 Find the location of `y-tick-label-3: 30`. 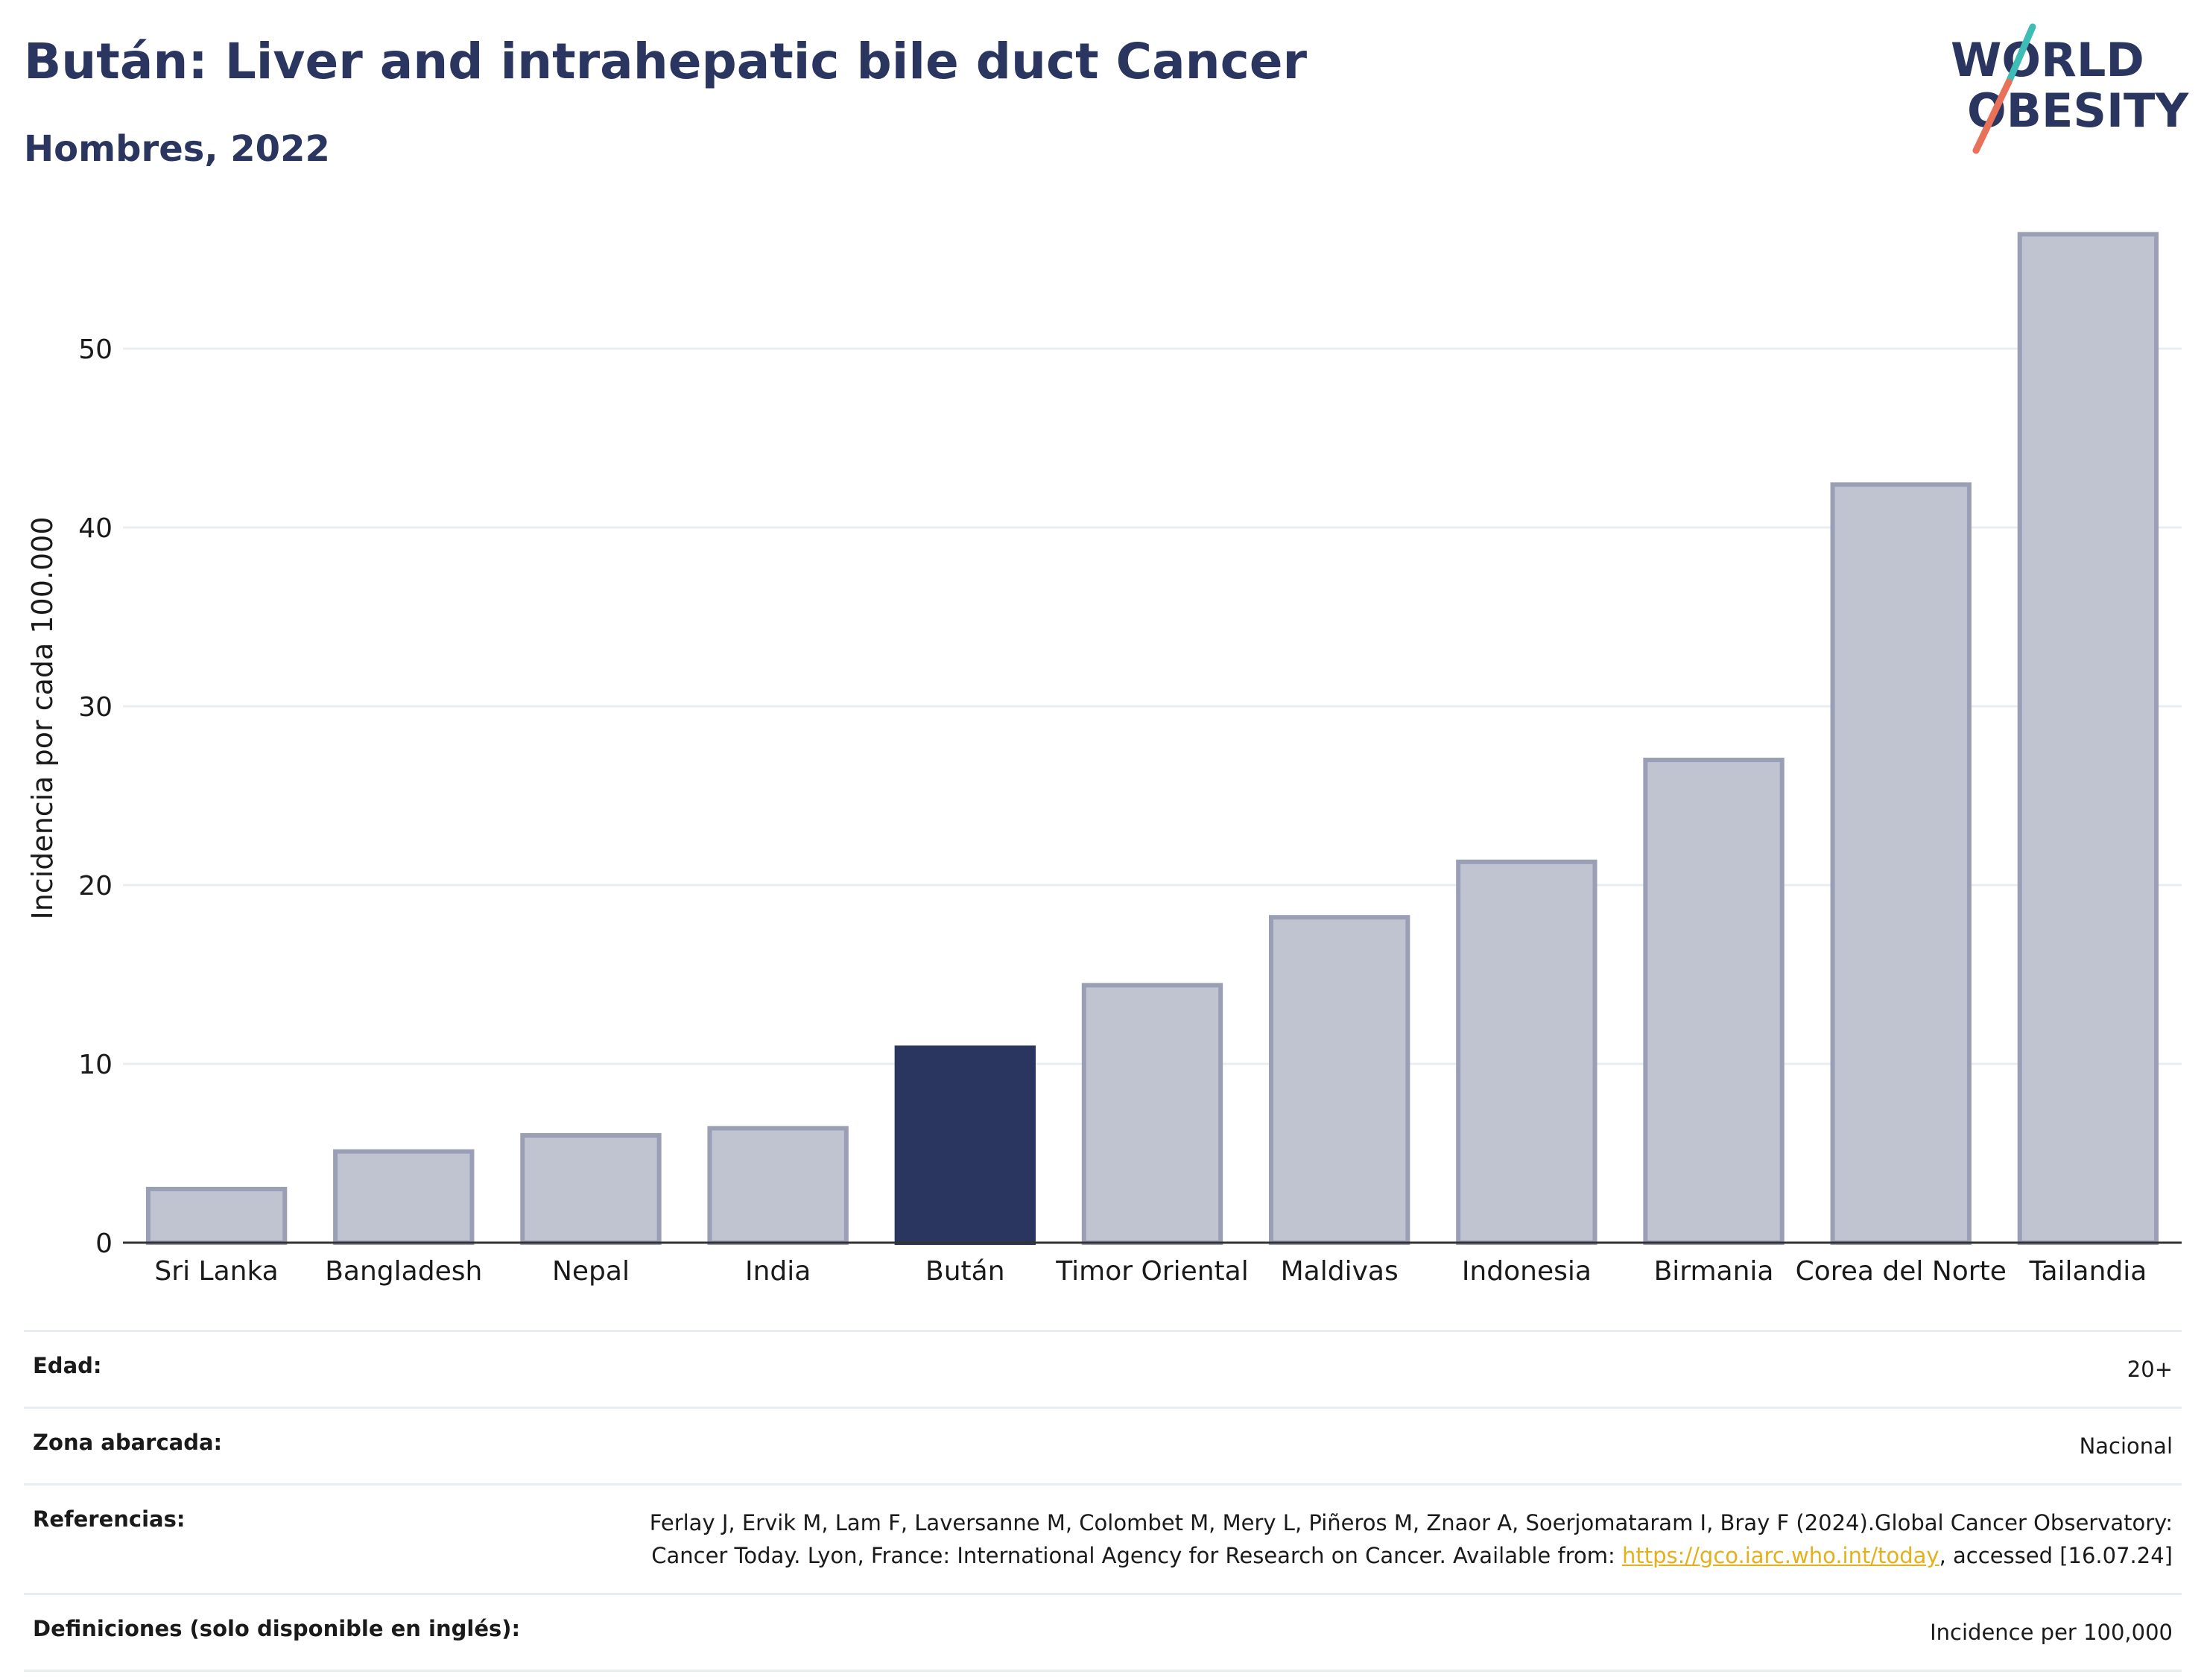

y-tick-label-3: 30 is located at coordinates (95, 707).